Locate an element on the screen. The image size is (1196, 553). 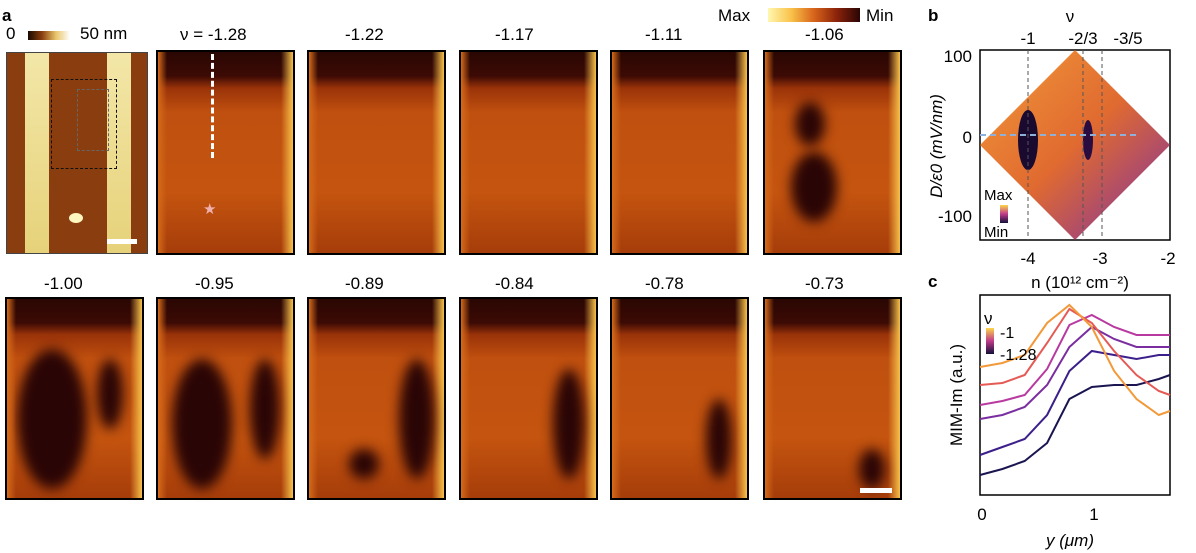
colorbar-min-label: Min is located at coordinates (880, 15).